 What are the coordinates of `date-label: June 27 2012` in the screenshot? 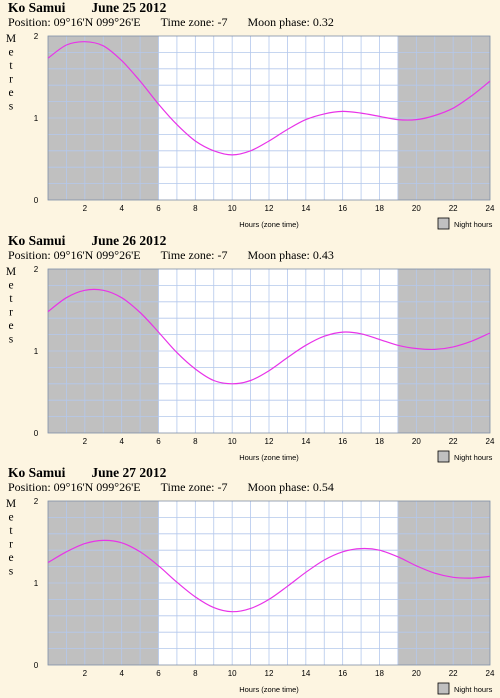 It's located at (129, 472).